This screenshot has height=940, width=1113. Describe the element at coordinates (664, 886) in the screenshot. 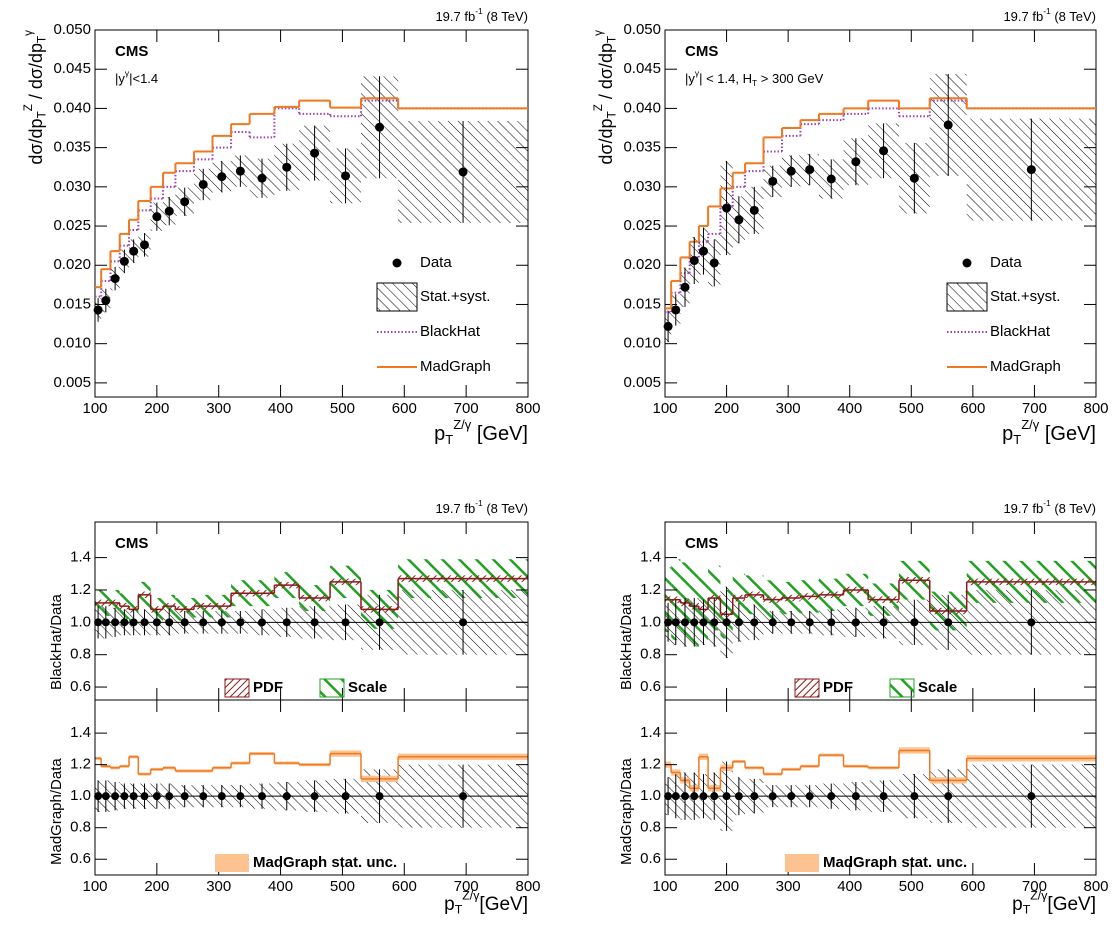

I see `x-tick-label: 100` at that location.